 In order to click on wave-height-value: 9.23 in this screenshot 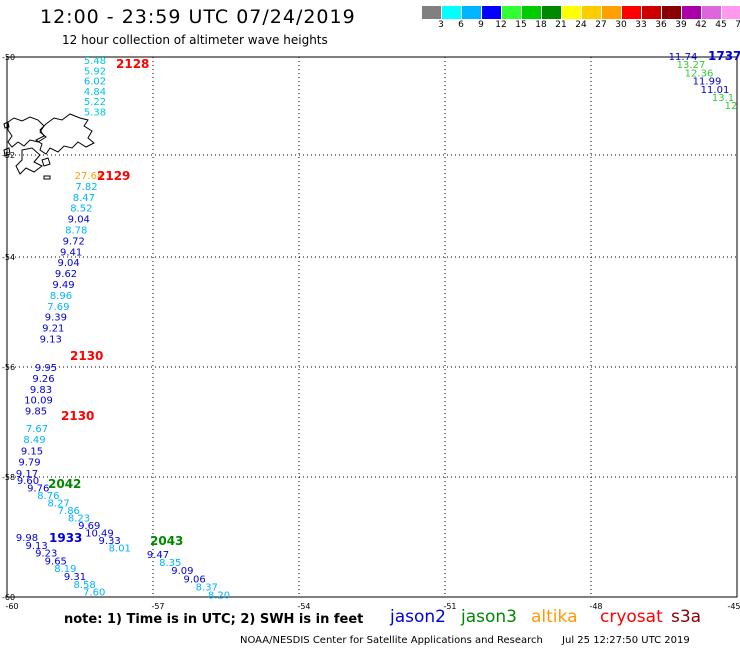, I will do `click(46, 554)`.